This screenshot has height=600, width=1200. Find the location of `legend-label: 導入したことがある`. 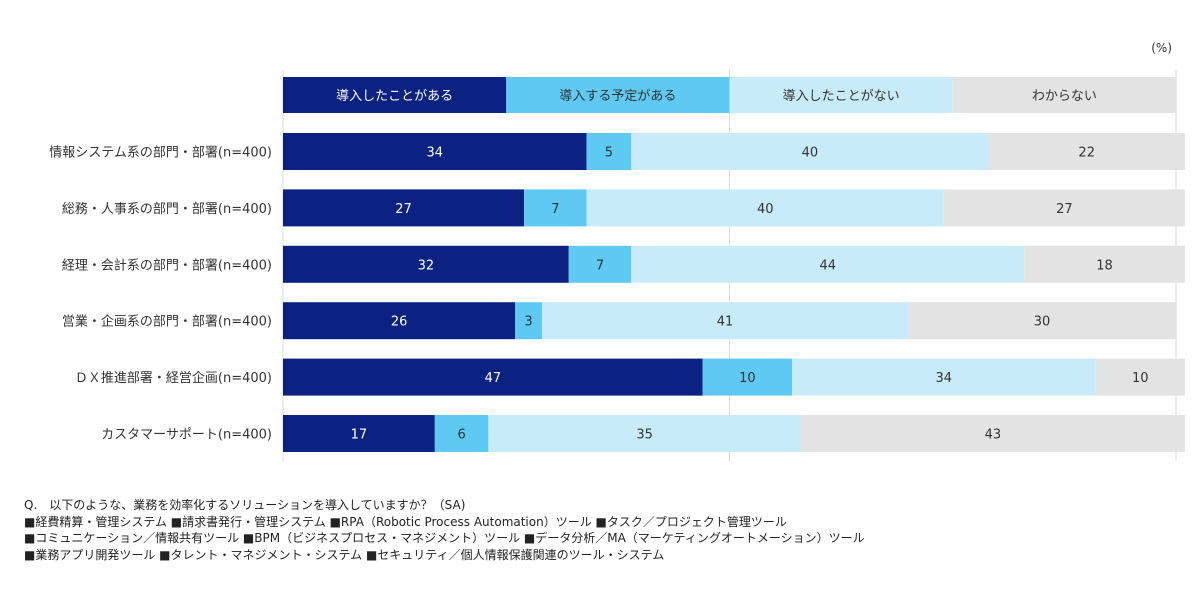

legend-label: 導入したことがある is located at coordinates (394, 96).